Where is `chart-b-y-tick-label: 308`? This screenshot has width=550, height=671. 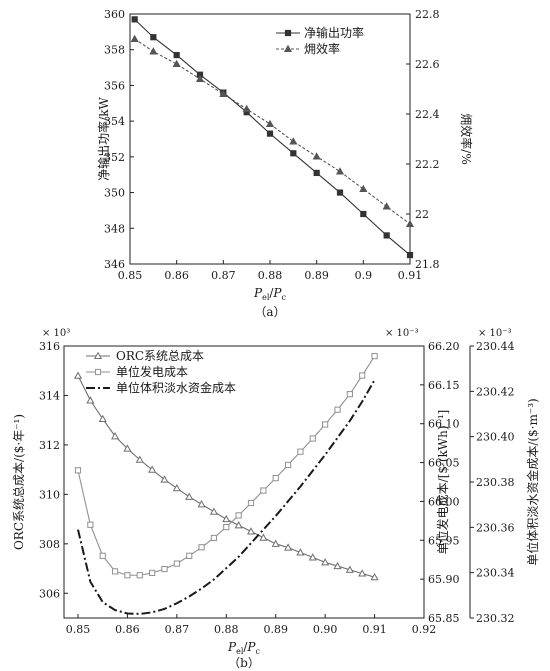
chart-b-y-tick-label: 308 is located at coordinates (49, 544).